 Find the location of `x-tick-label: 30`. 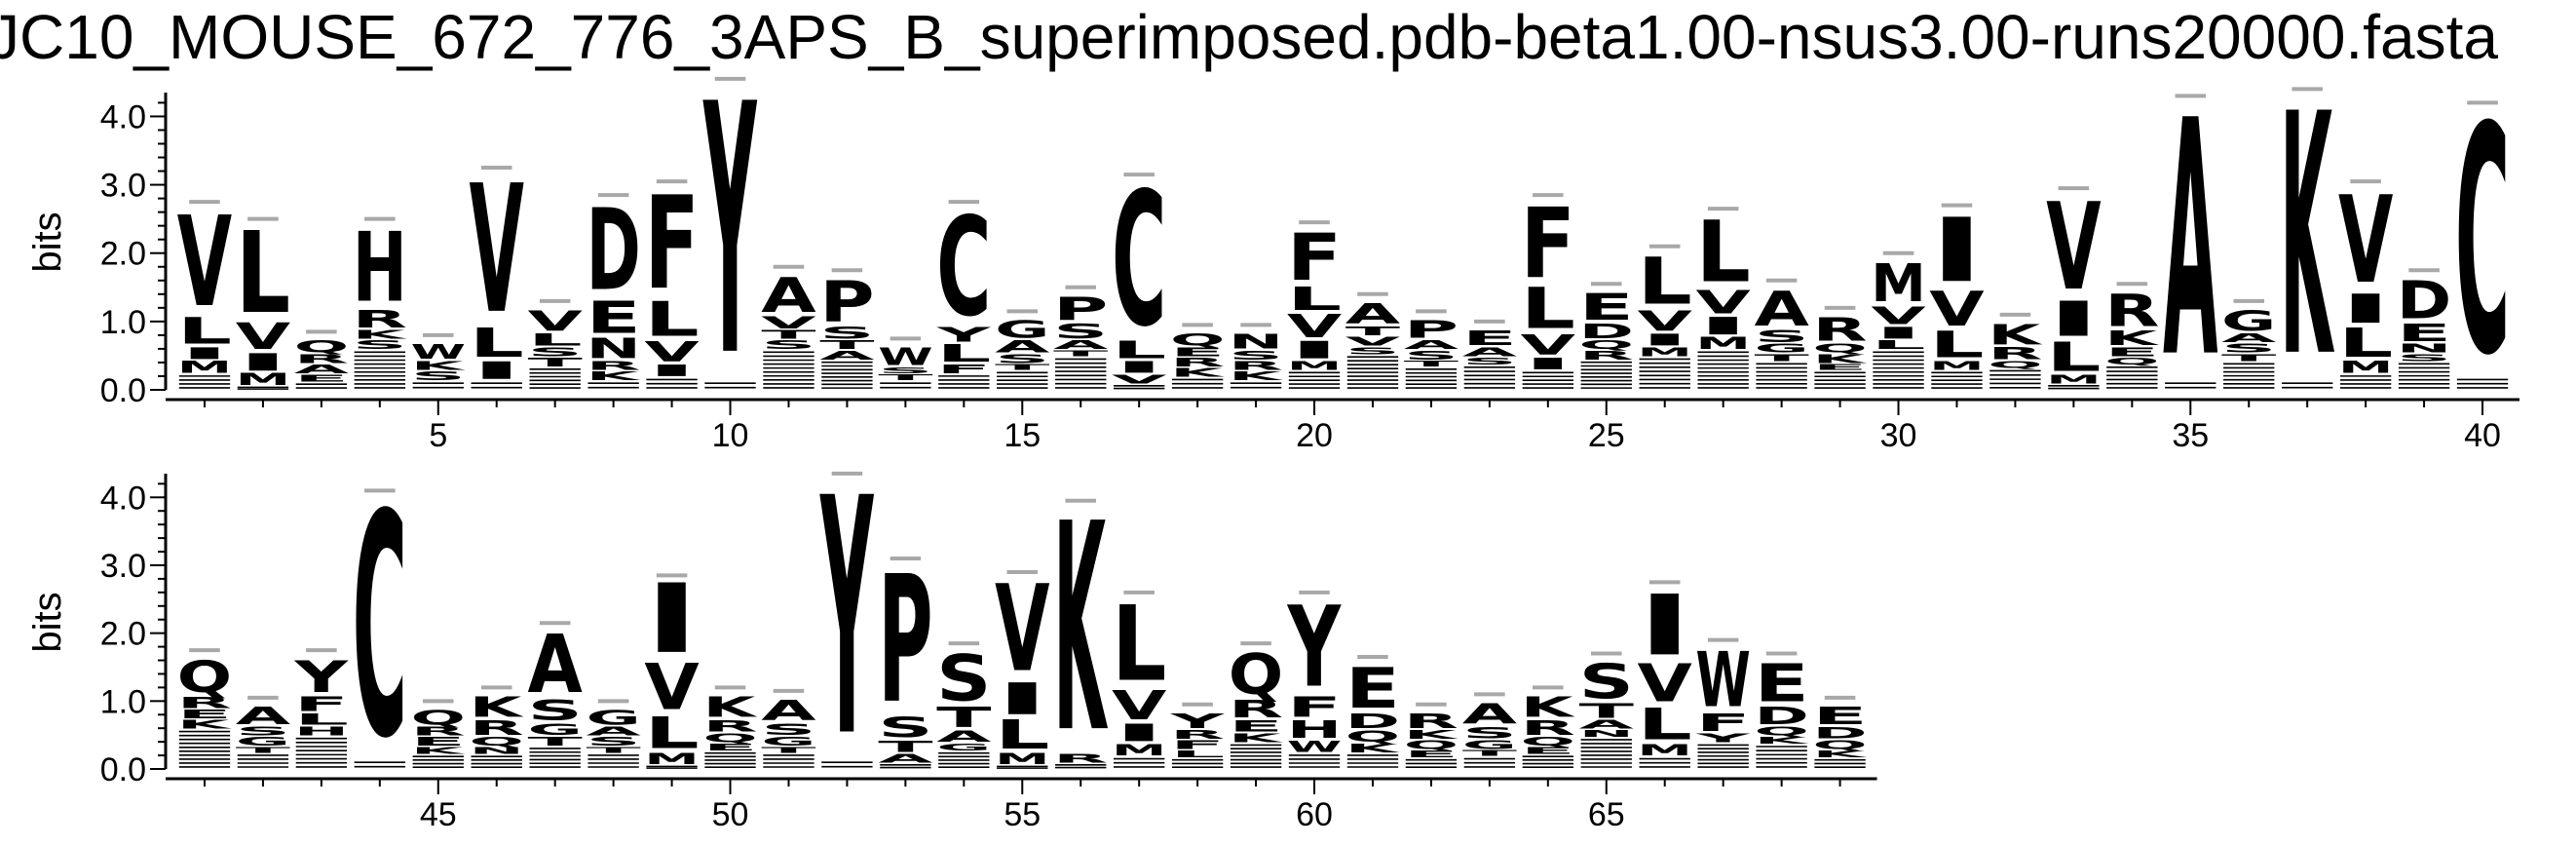

x-tick-label: 30 is located at coordinates (1898, 435).